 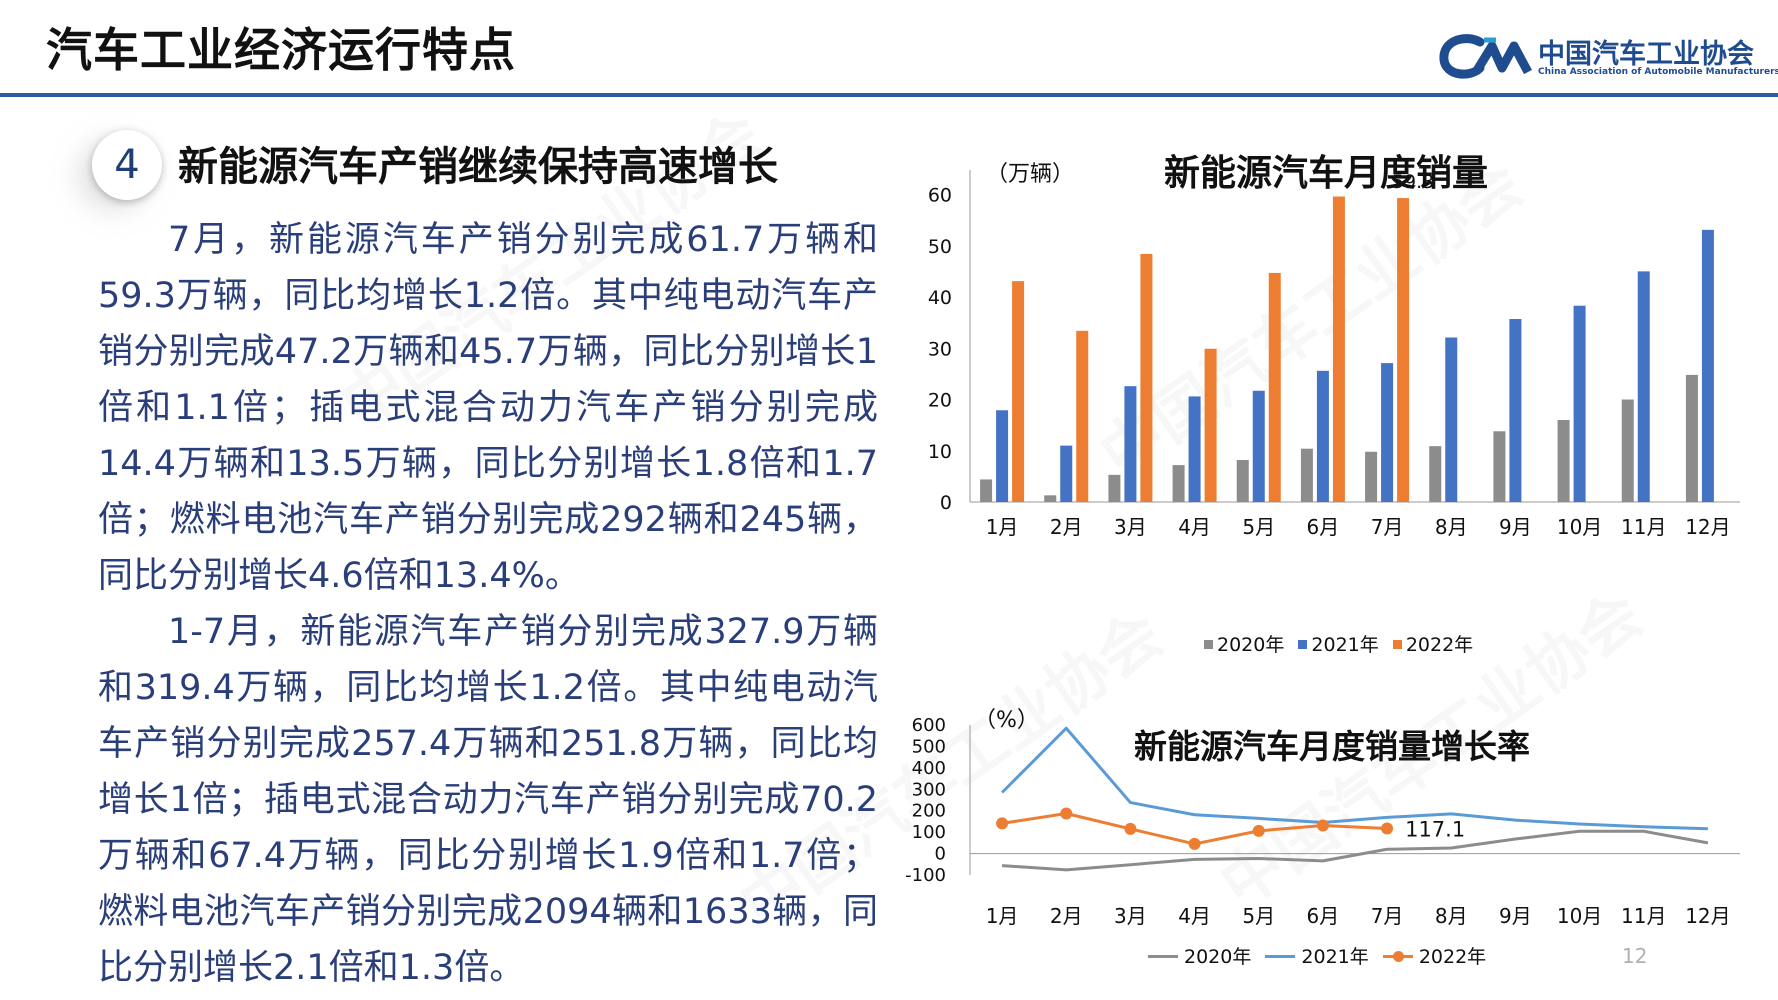 What do you see at coordinates (1646, 54) in the screenshot?
I see `logo-name: 中国汽车工业协会` at bounding box center [1646, 54].